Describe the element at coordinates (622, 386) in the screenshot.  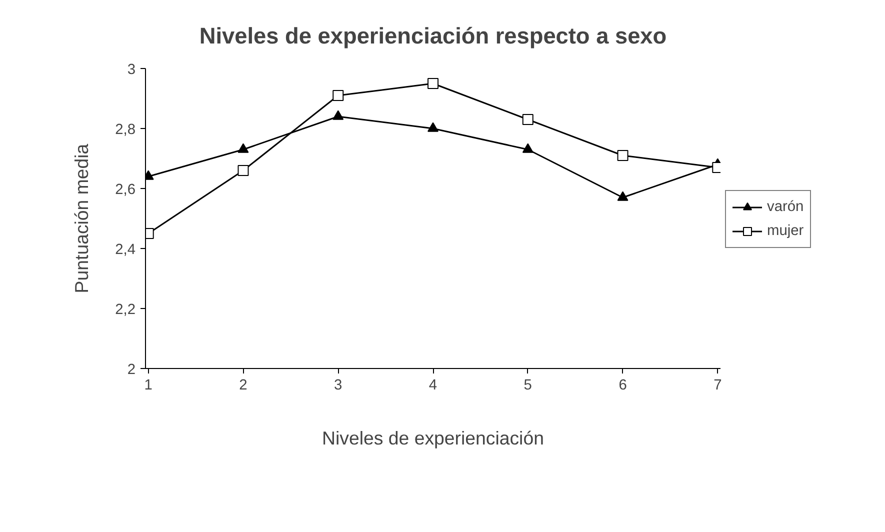
I see `x-tick-label: 6` at that location.